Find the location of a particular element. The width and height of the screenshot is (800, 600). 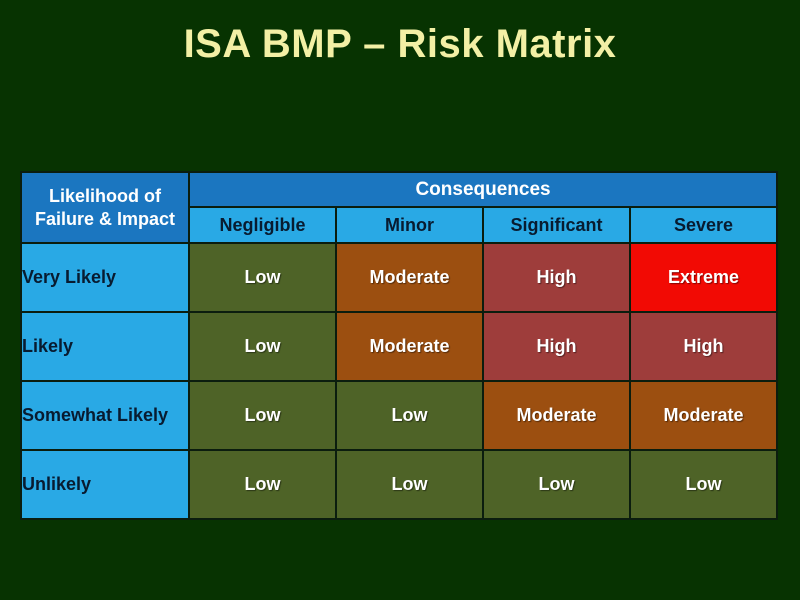

row-label-likely: Likely is located at coordinates (105, 346).